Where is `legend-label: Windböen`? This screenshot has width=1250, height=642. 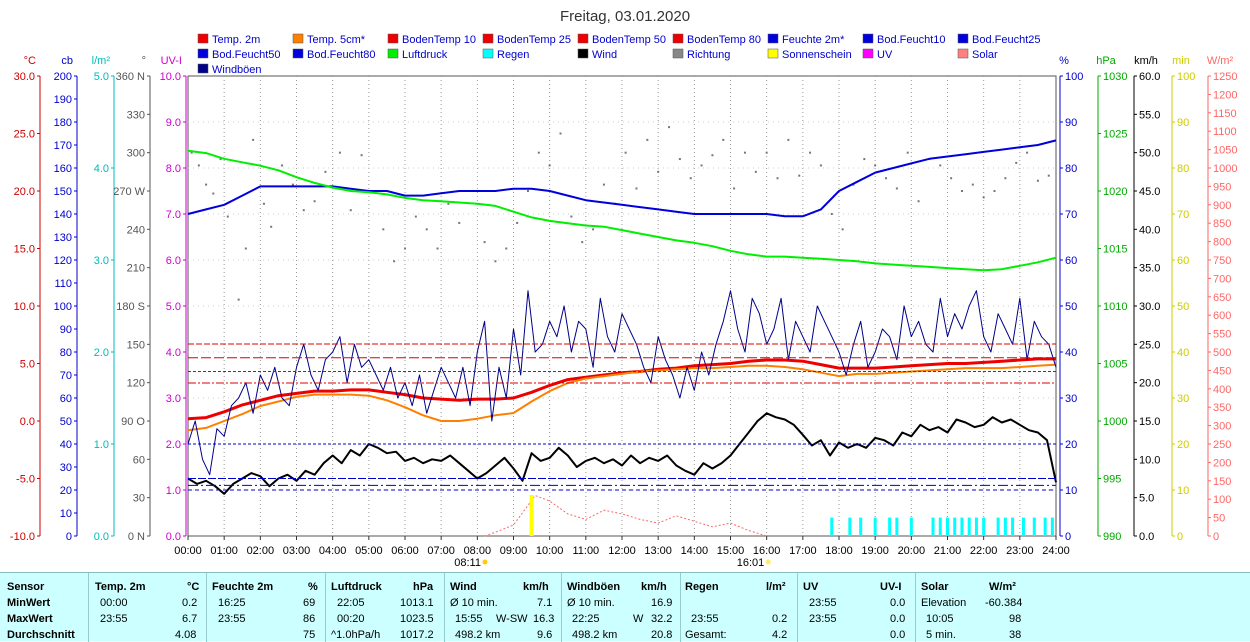 legend-label: Windböen is located at coordinates (237, 70).